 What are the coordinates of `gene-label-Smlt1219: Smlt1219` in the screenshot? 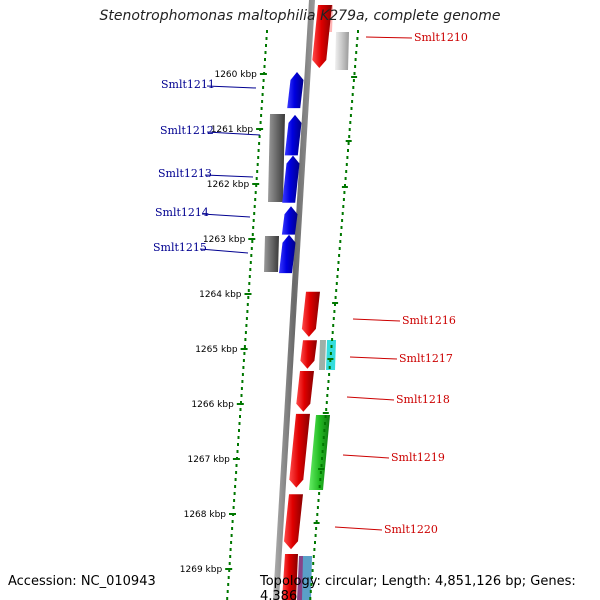 It's located at (418, 457).